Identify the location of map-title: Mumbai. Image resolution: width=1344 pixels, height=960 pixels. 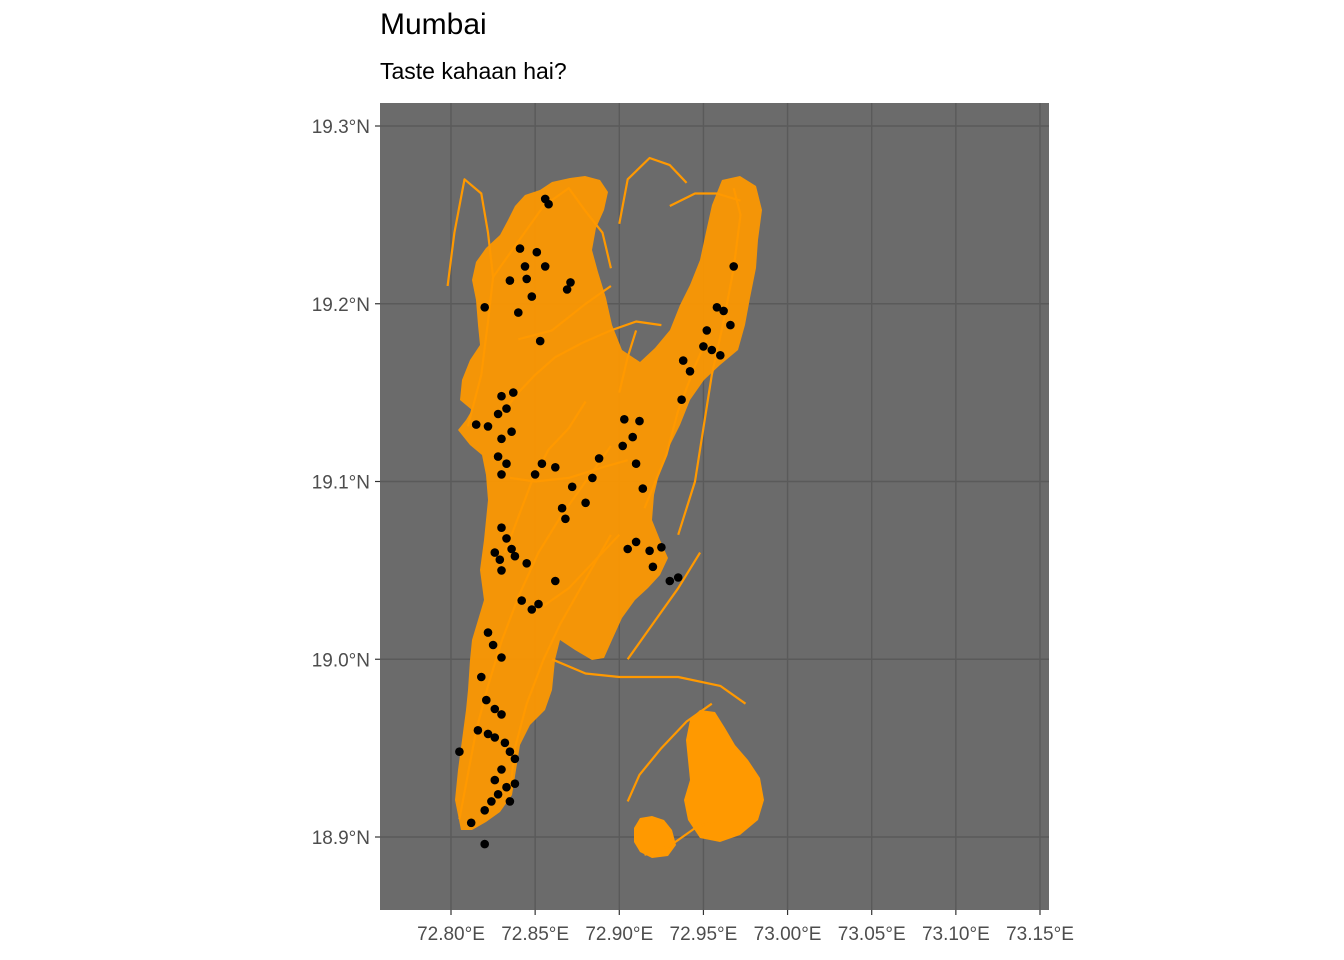
(433, 24).